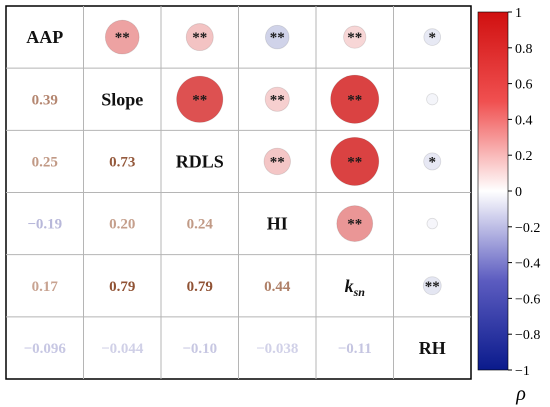  What do you see at coordinates (524, 156) in the screenshot?
I see `colorbar-tick-label: 0.2` at bounding box center [524, 156].